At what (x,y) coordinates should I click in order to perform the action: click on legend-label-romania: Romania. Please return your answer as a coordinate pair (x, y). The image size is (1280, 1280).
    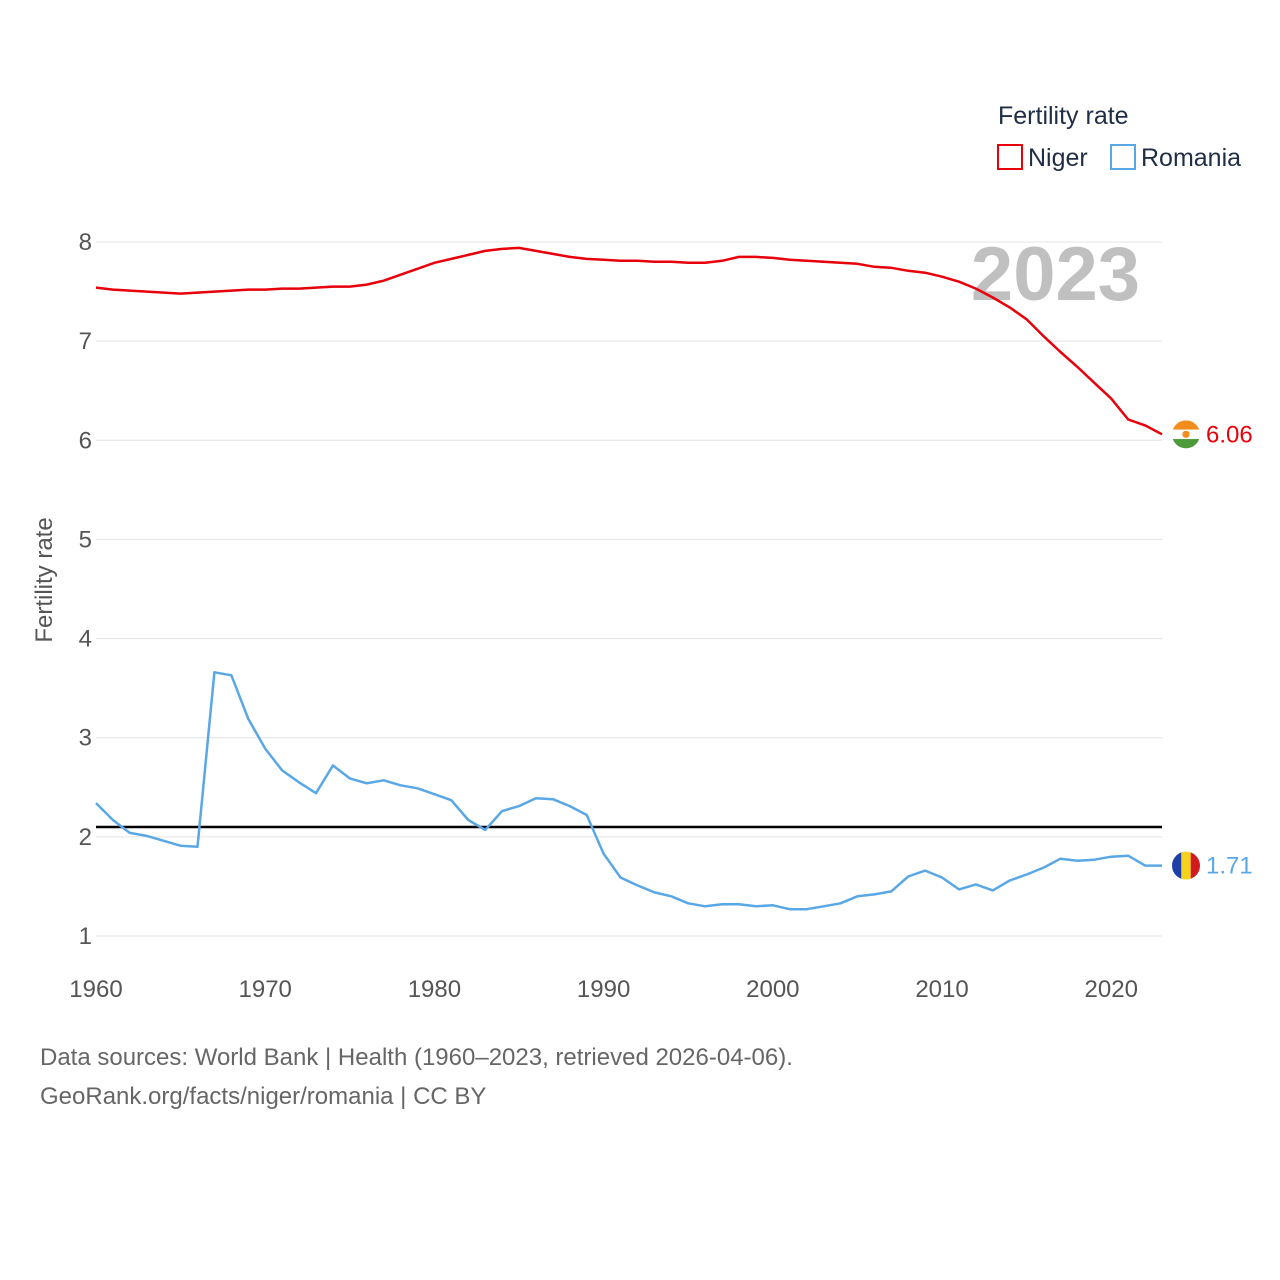
    Looking at the image, I should click on (1191, 158).